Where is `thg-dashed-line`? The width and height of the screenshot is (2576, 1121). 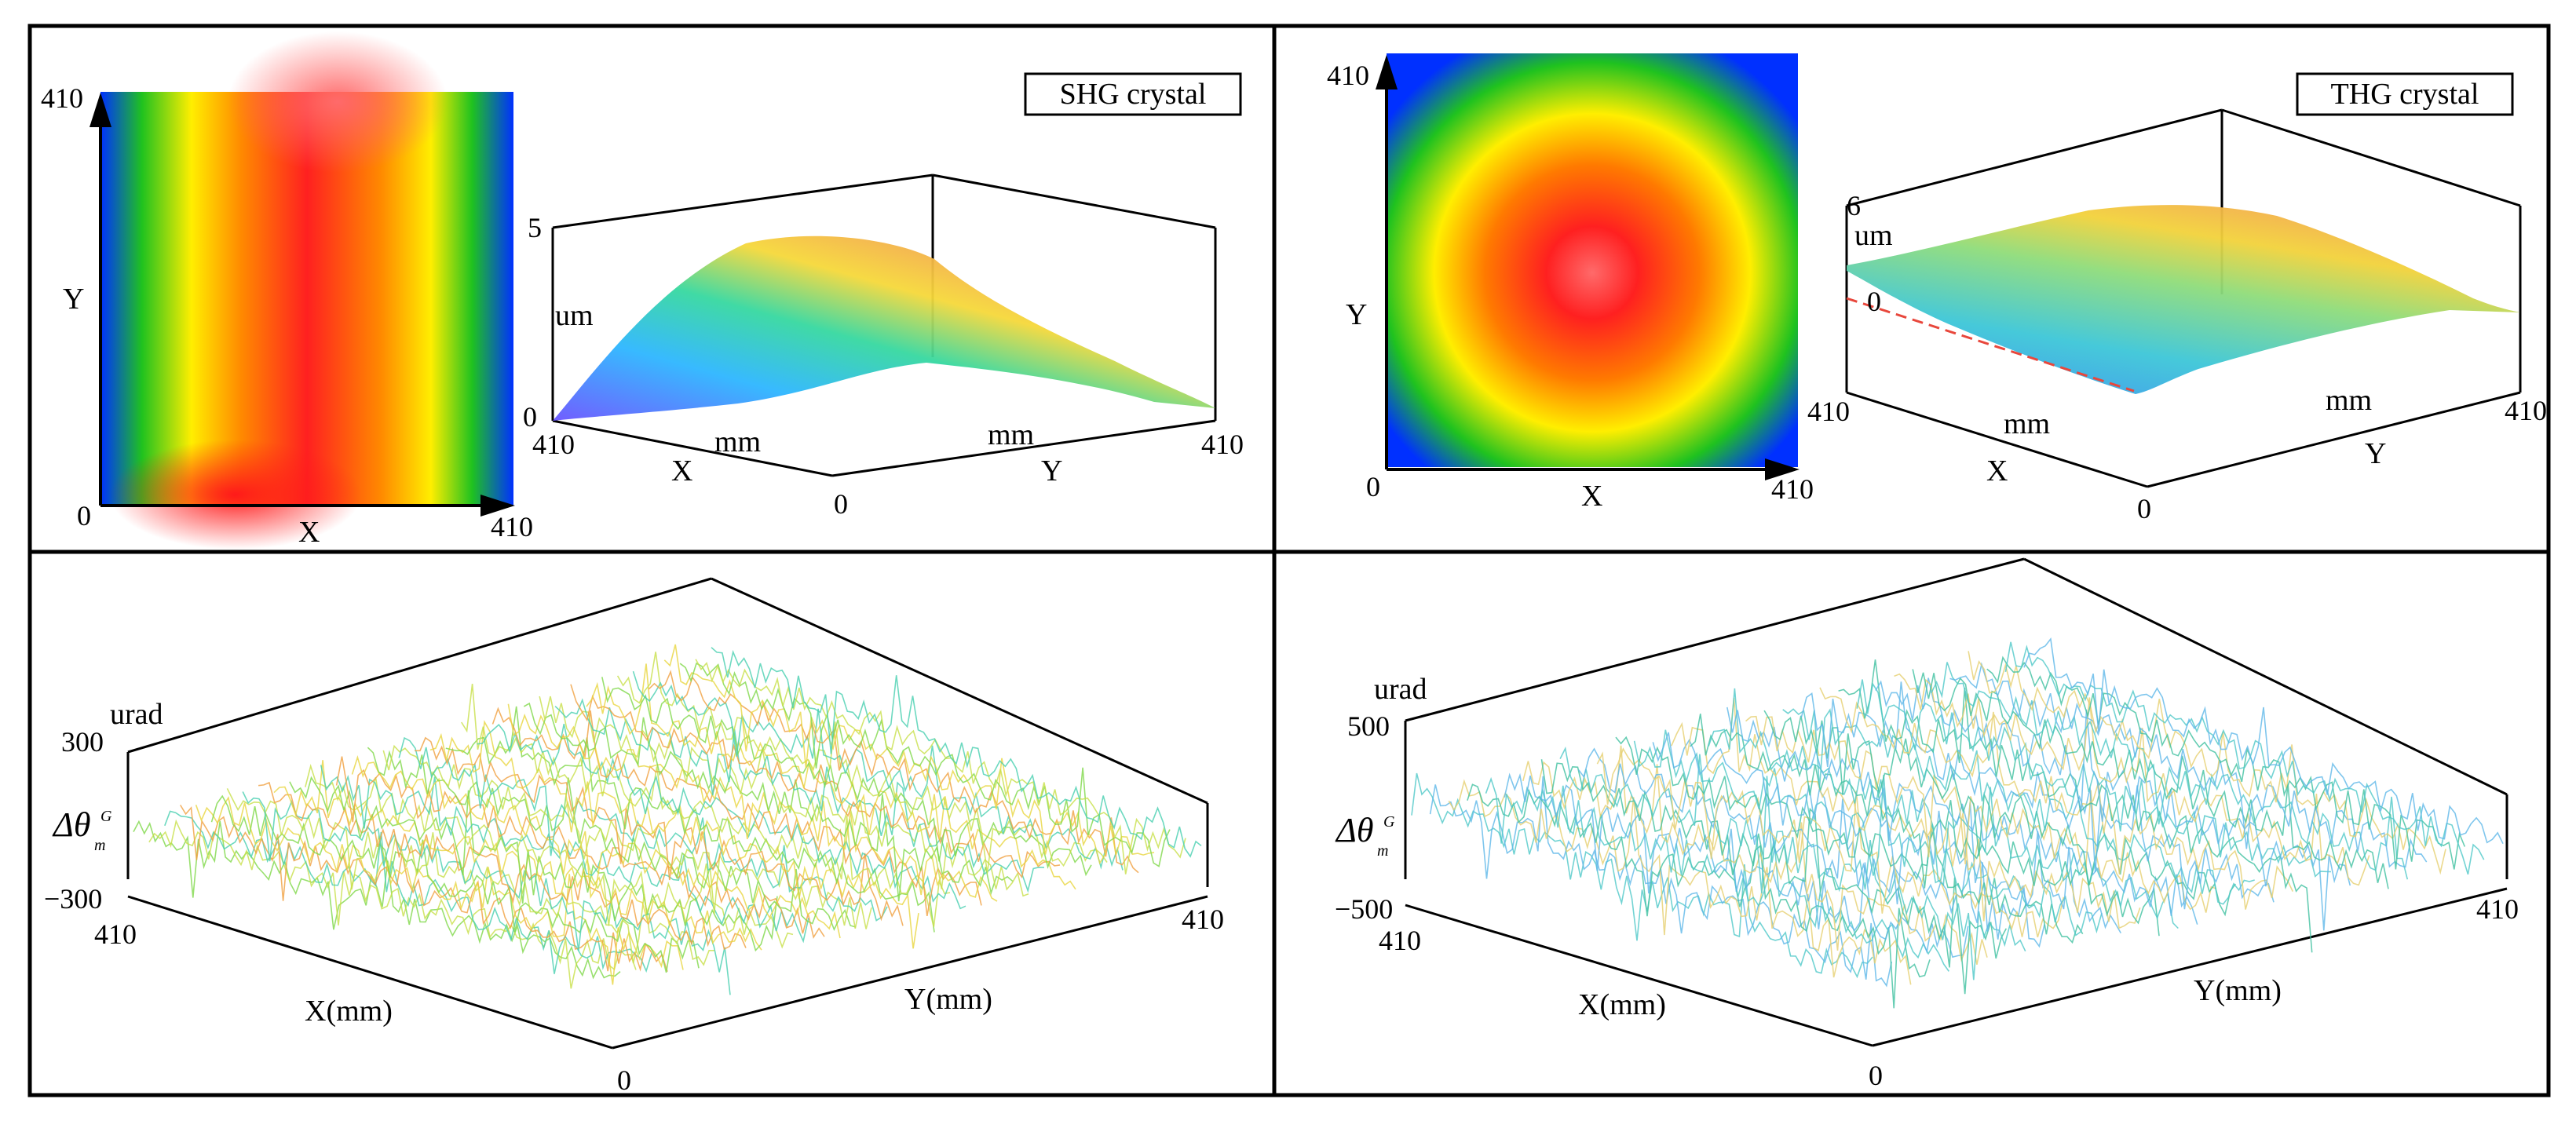 thg-dashed-line is located at coordinates (1990, 345).